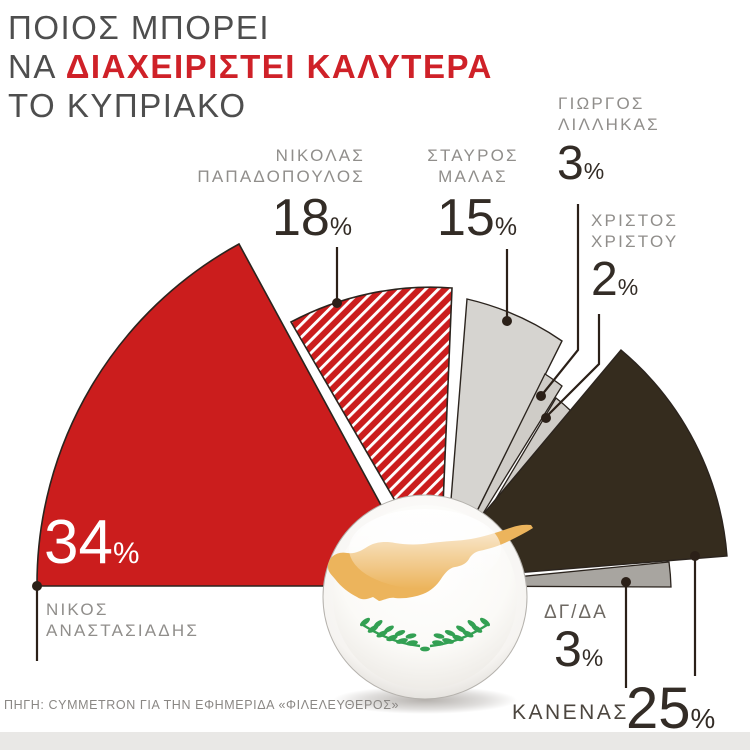 The width and height of the screenshot is (750, 750). Describe the element at coordinates (695, 556) in the screenshot. I see `leader-dot-kanenas` at that location.